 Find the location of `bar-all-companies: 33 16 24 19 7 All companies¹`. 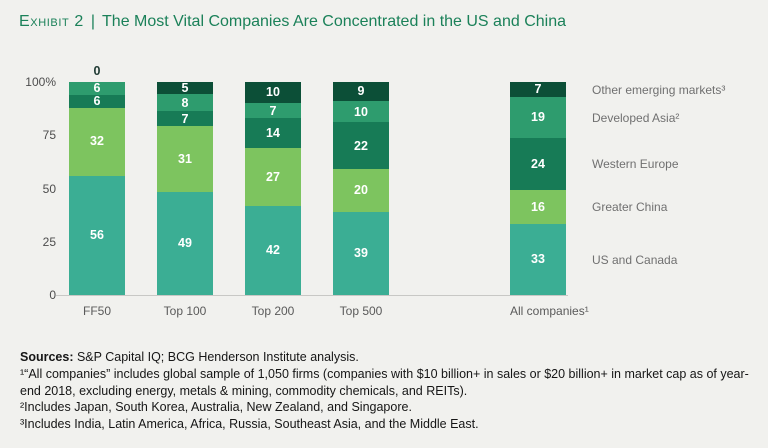

bar-all-companies: 33 16 24 19 7 All companies¹ is located at coordinates (549, 200).